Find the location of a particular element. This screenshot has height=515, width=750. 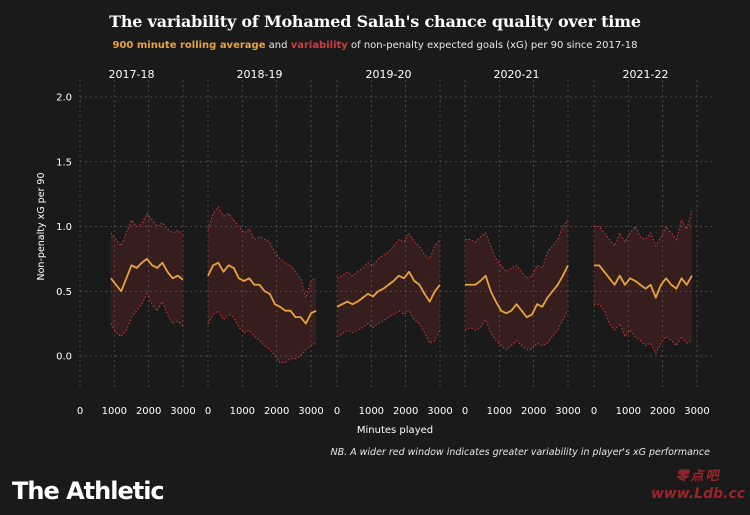

y-tick-label: 1.5 is located at coordinates (64, 162).